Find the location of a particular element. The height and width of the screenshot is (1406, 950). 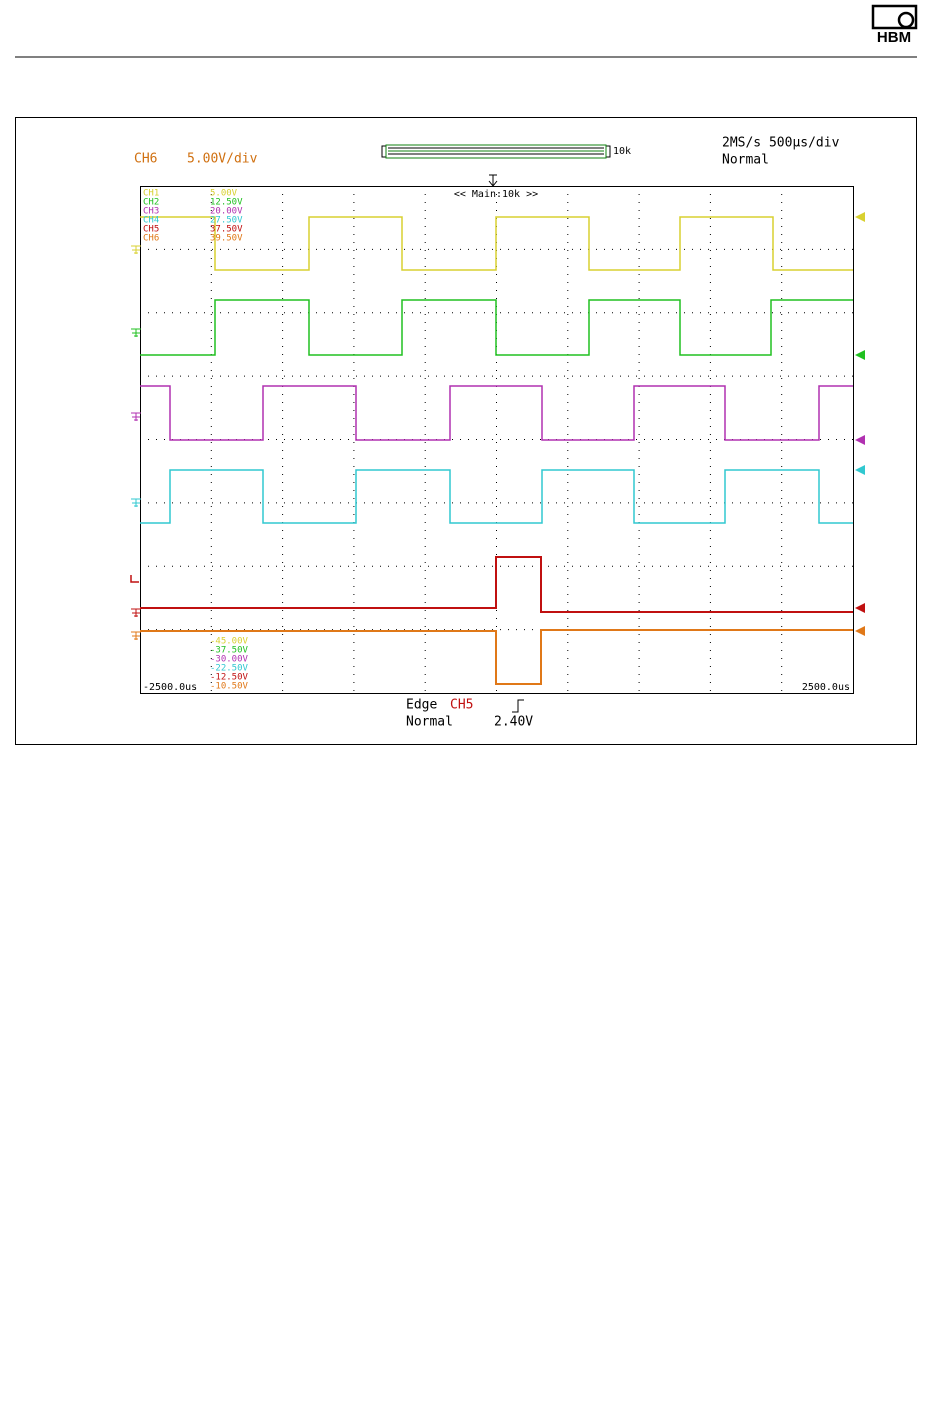

logo-box is located at coordinates (894, 17).